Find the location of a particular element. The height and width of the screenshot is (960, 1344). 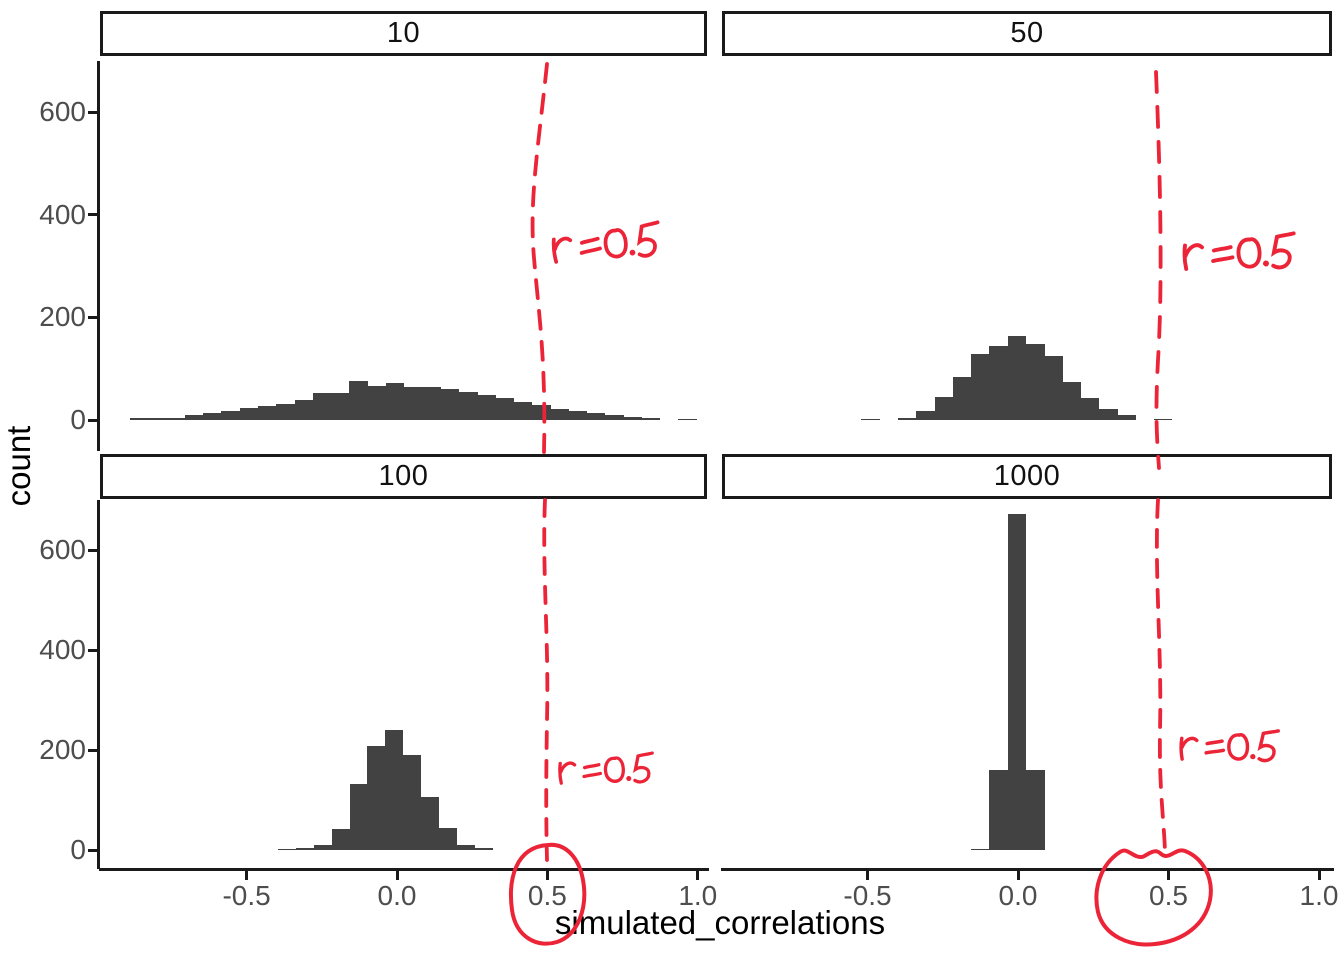

facet-label: 10 is located at coordinates (403, 33).